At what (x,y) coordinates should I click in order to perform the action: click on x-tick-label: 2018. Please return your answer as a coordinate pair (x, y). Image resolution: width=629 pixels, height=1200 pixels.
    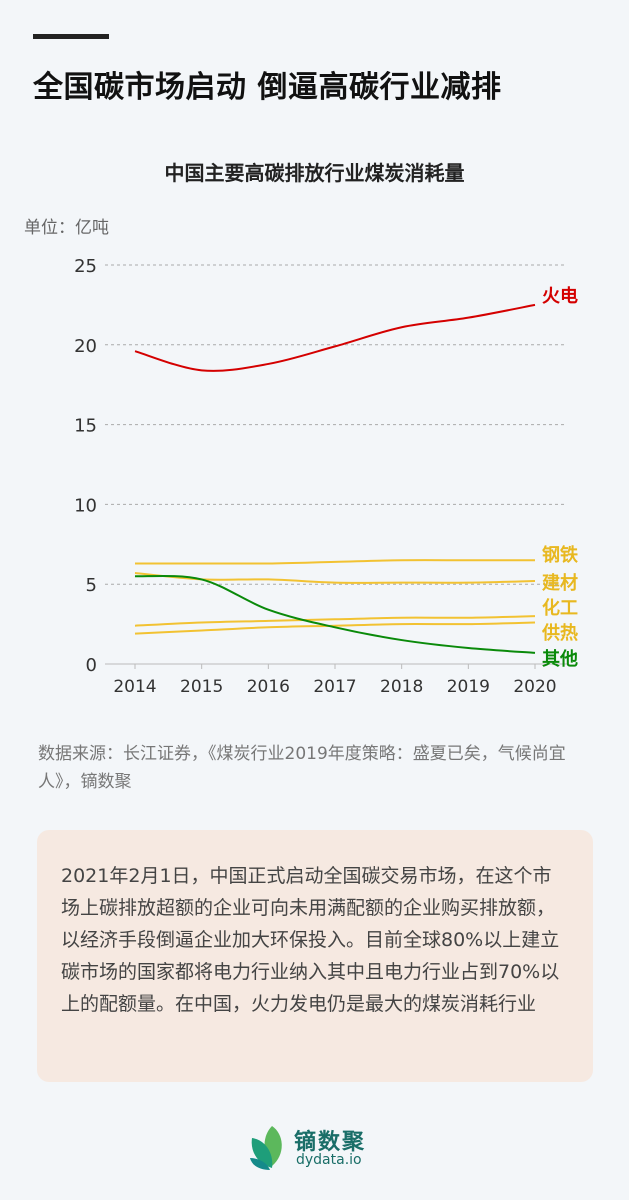
    Looking at the image, I should click on (401, 687).